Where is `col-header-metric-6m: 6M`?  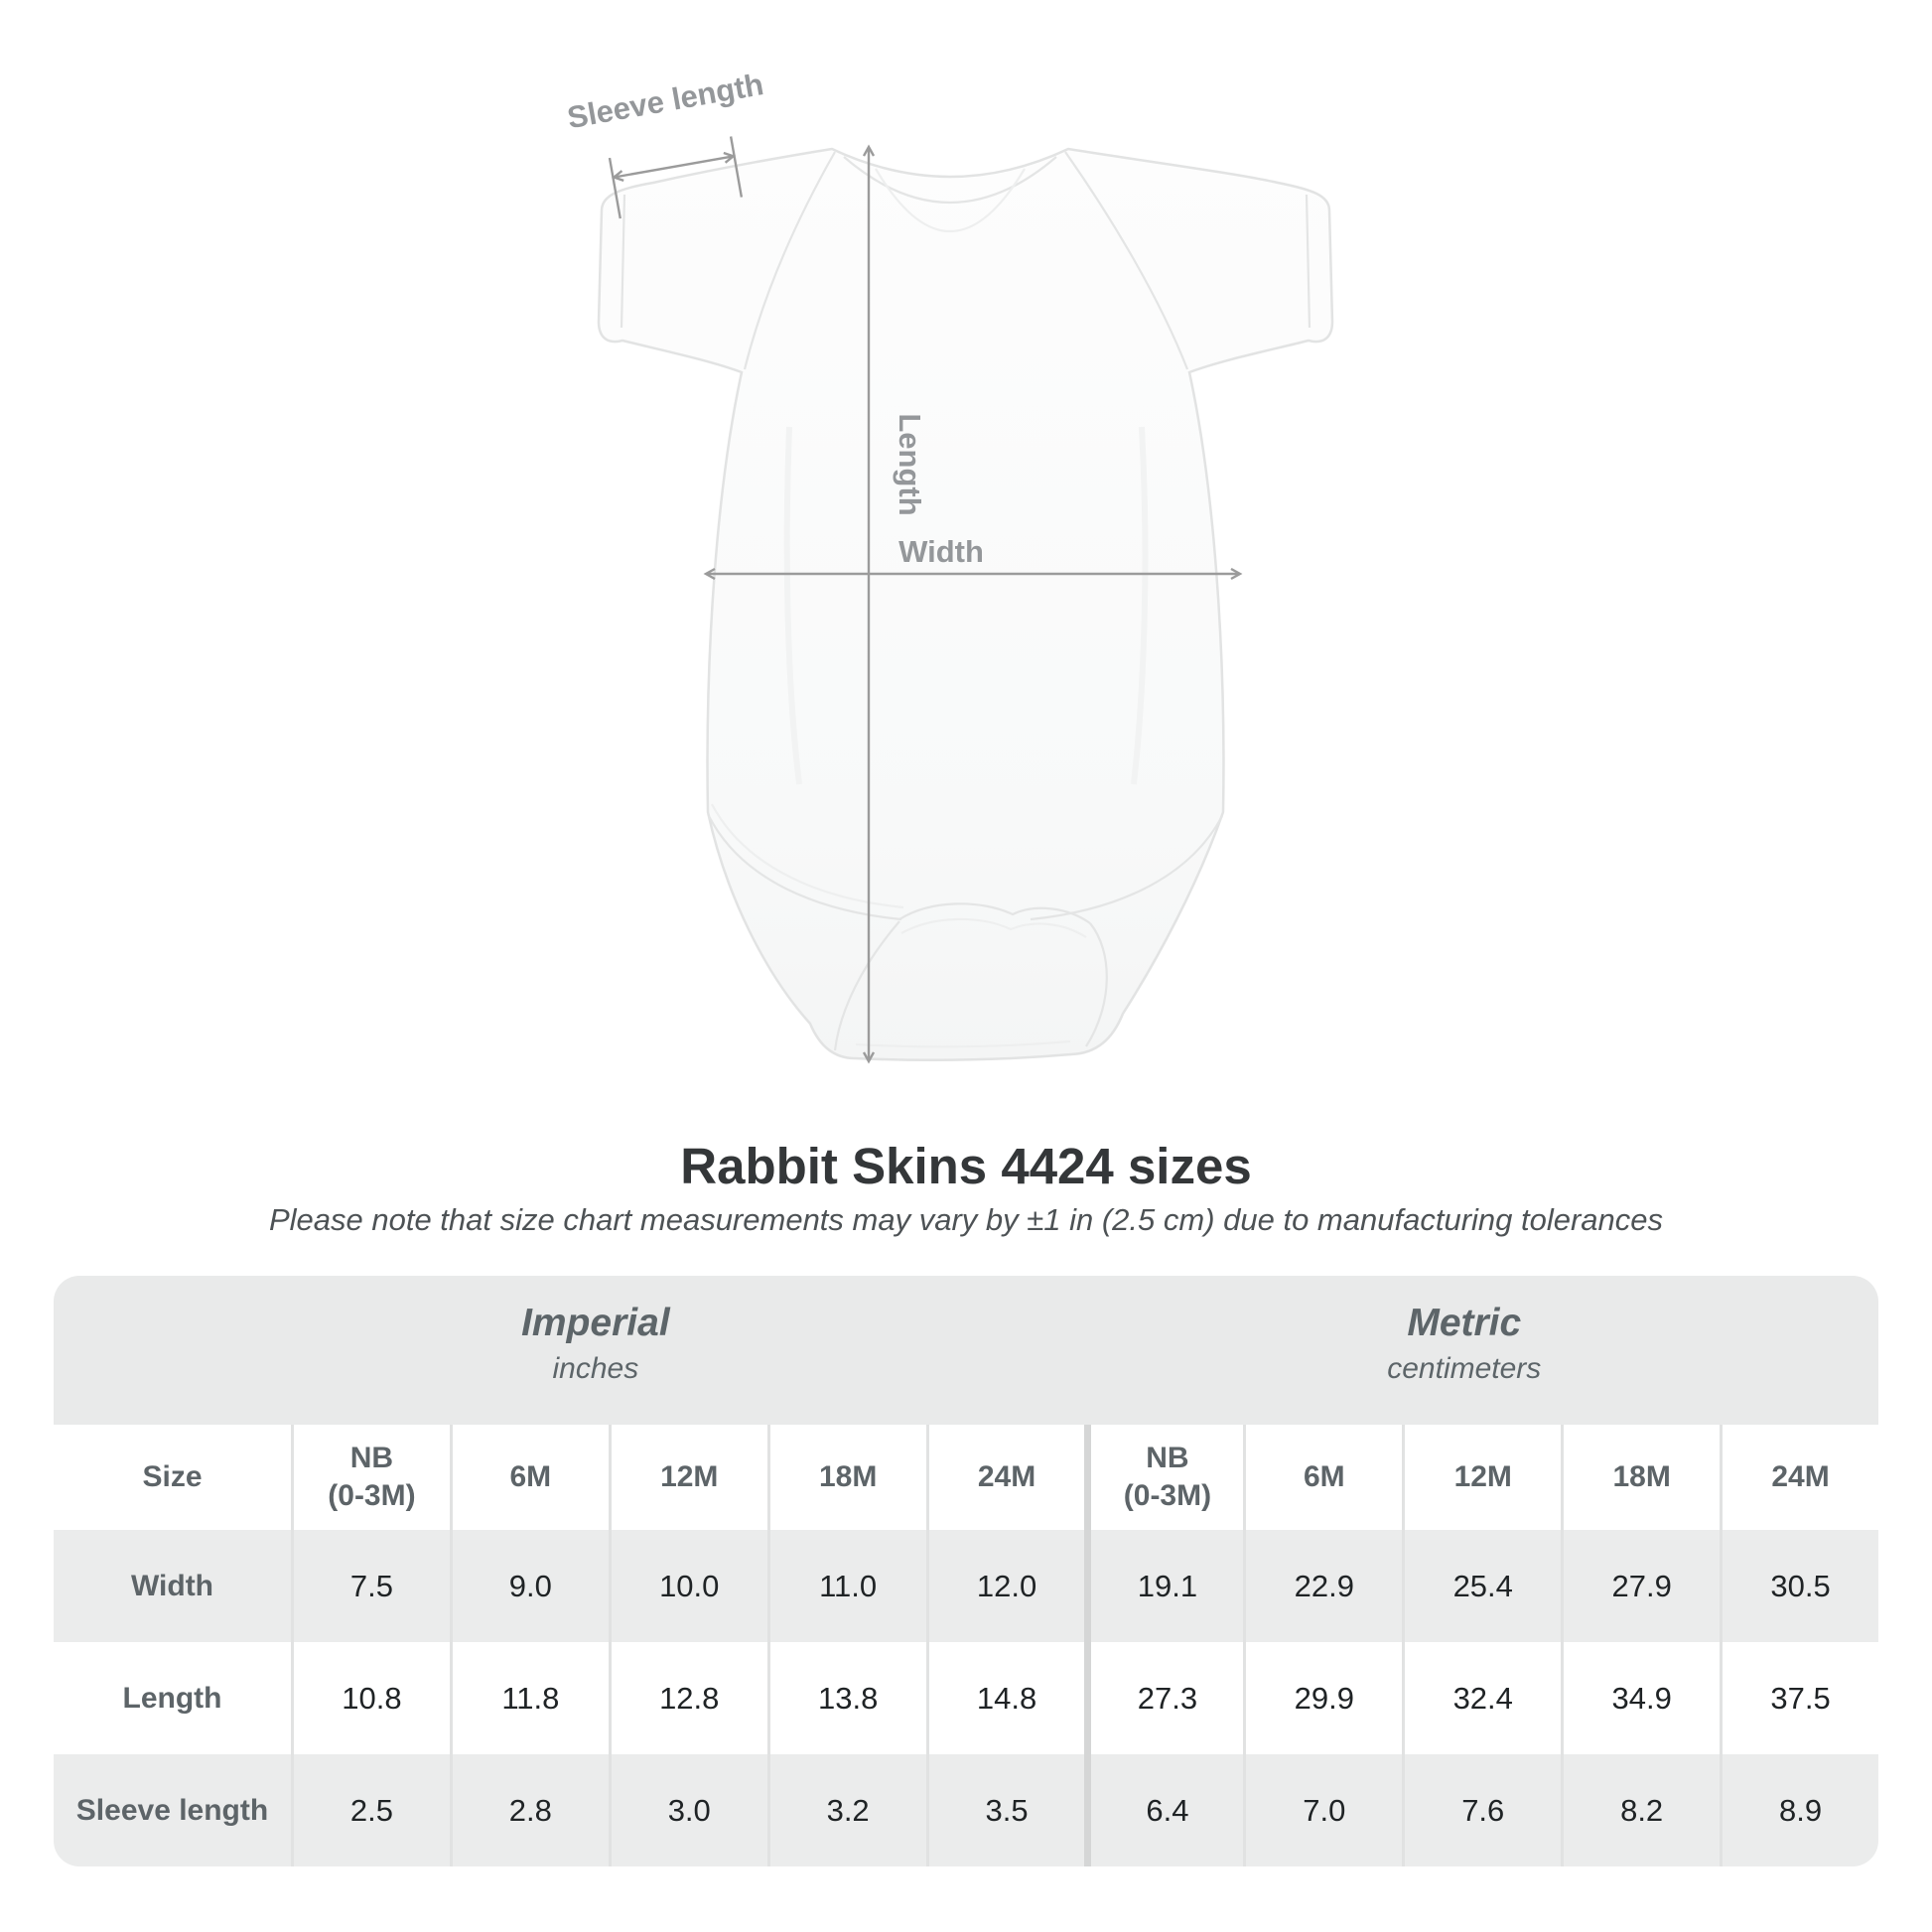 col-header-metric-6m: 6M is located at coordinates (1323, 1478).